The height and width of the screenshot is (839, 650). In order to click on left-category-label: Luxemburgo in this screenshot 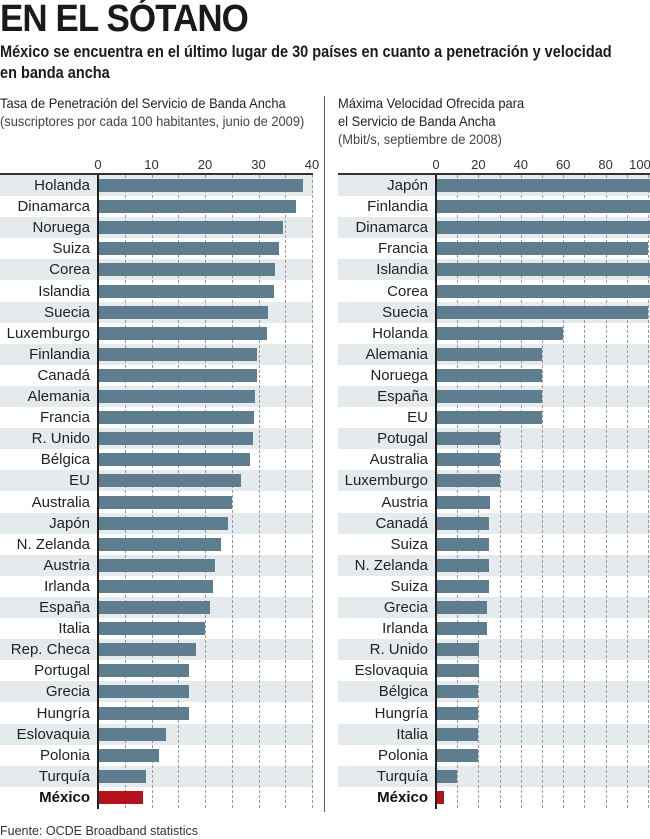, I will do `click(48, 333)`.